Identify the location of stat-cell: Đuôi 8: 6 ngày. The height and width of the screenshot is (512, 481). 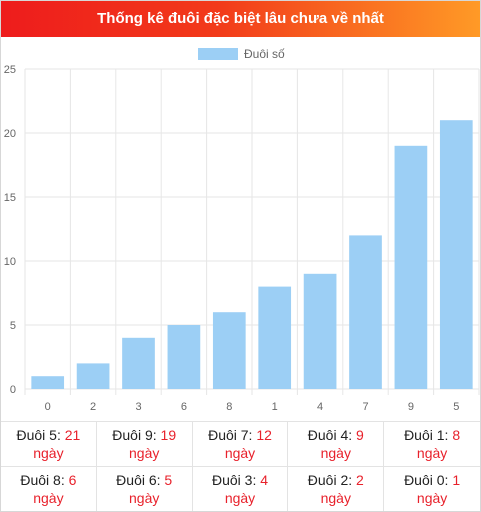
(49, 488).